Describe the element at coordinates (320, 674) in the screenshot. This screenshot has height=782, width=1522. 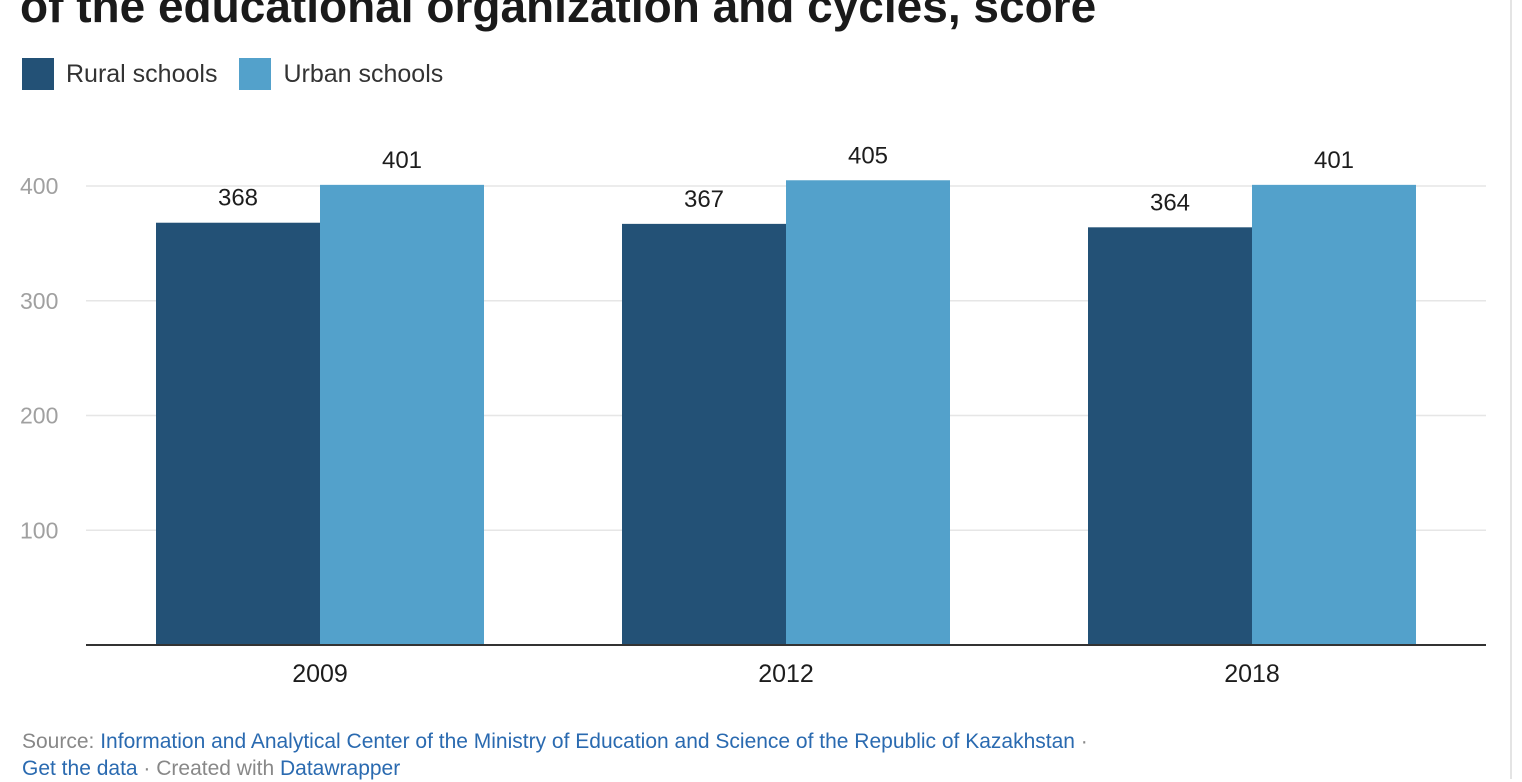
I see `x-tick-label-2009: 2009` at that location.